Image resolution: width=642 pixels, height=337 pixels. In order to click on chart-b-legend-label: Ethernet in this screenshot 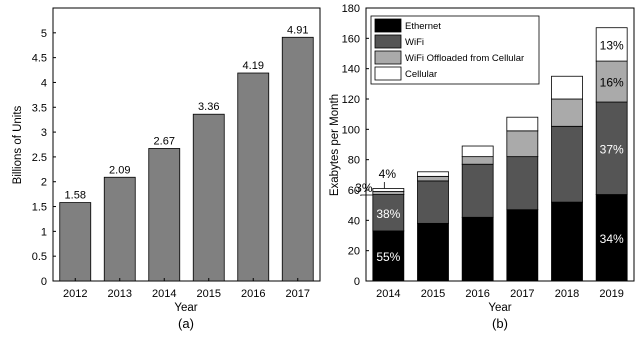, I will do `click(423, 26)`.